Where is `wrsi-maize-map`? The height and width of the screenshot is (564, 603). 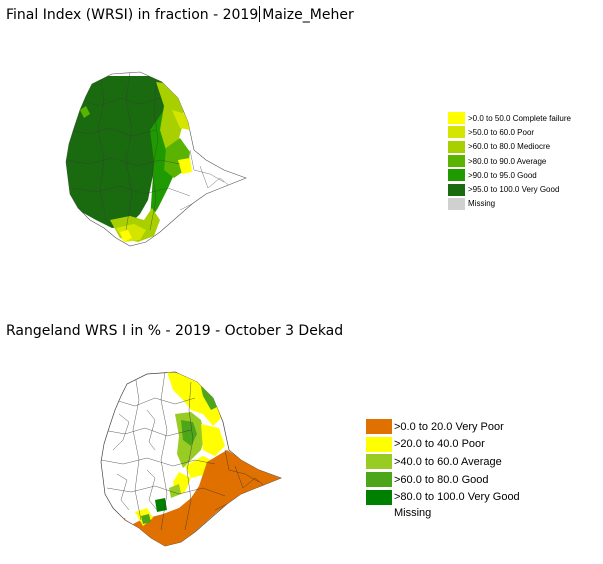 wrsi-maize-map is located at coordinates (156, 159).